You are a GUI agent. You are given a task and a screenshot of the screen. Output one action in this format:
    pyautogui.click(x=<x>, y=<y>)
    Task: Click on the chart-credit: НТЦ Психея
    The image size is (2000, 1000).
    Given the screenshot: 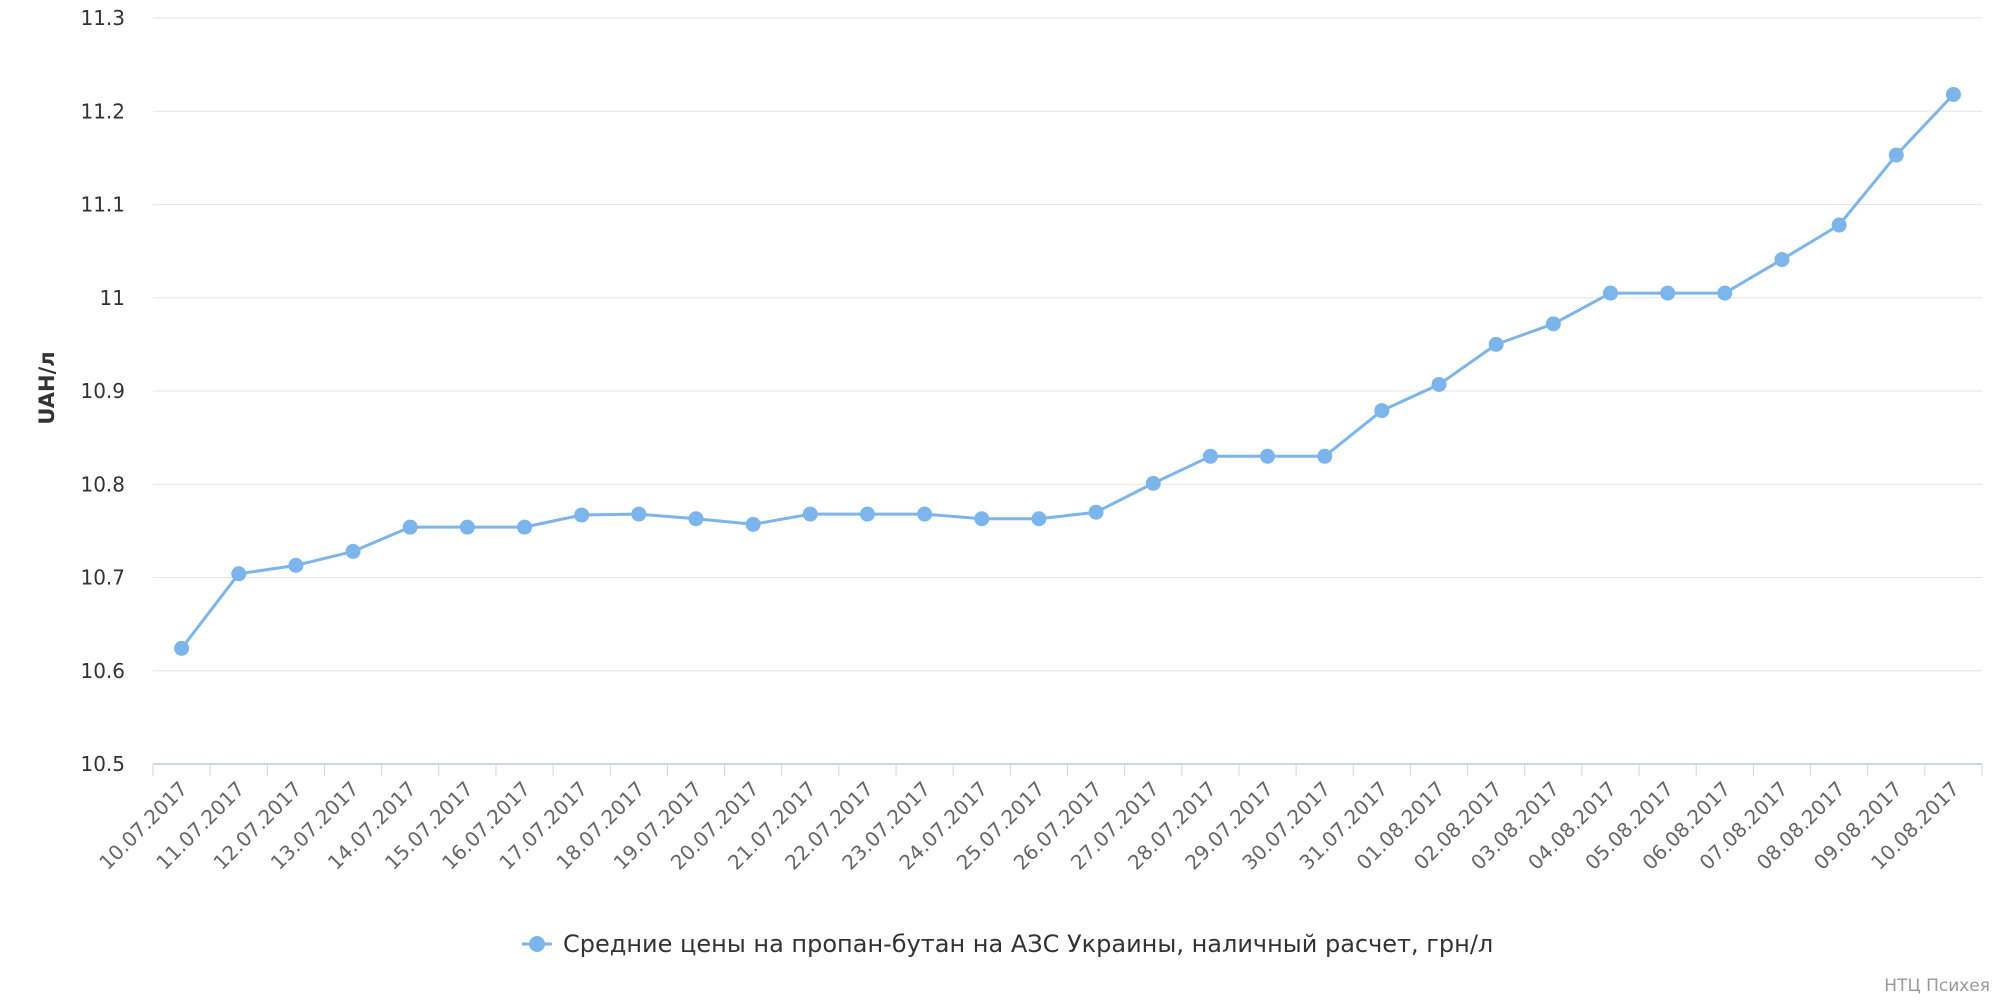 What is the action you would take?
    pyautogui.click(x=1937, y=986)
    